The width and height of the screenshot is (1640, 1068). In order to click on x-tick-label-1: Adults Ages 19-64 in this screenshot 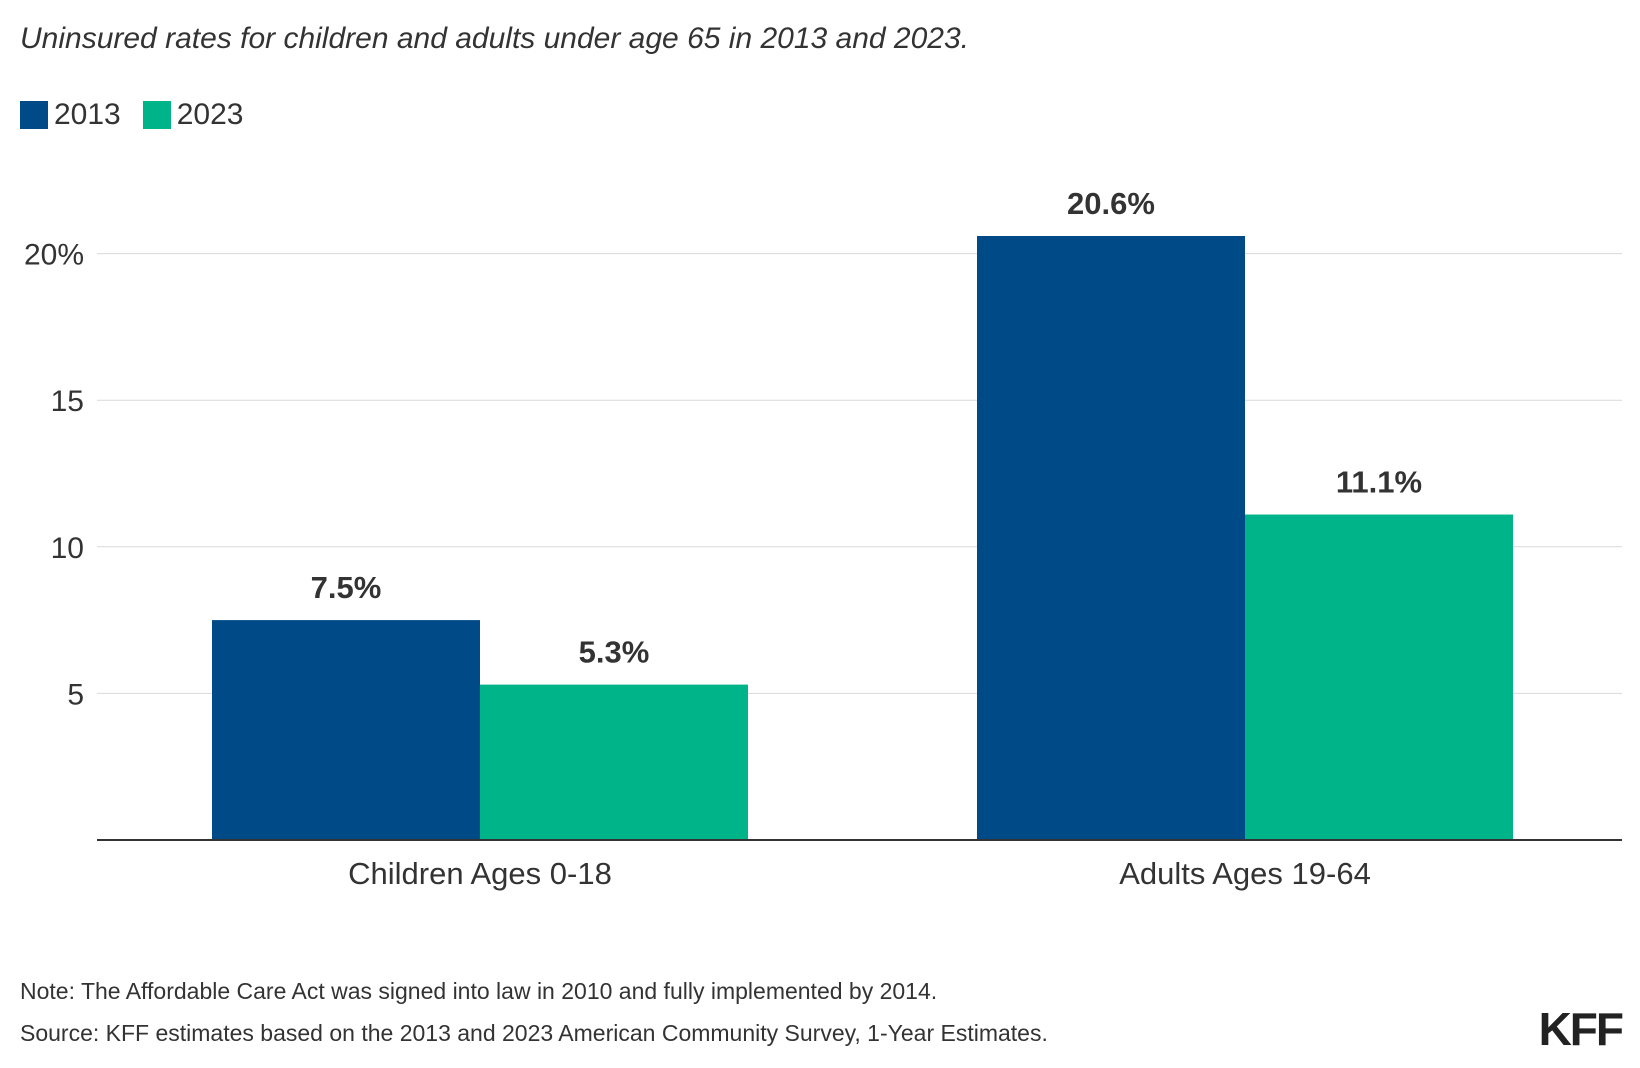, I will do `click(1245, 873)`.